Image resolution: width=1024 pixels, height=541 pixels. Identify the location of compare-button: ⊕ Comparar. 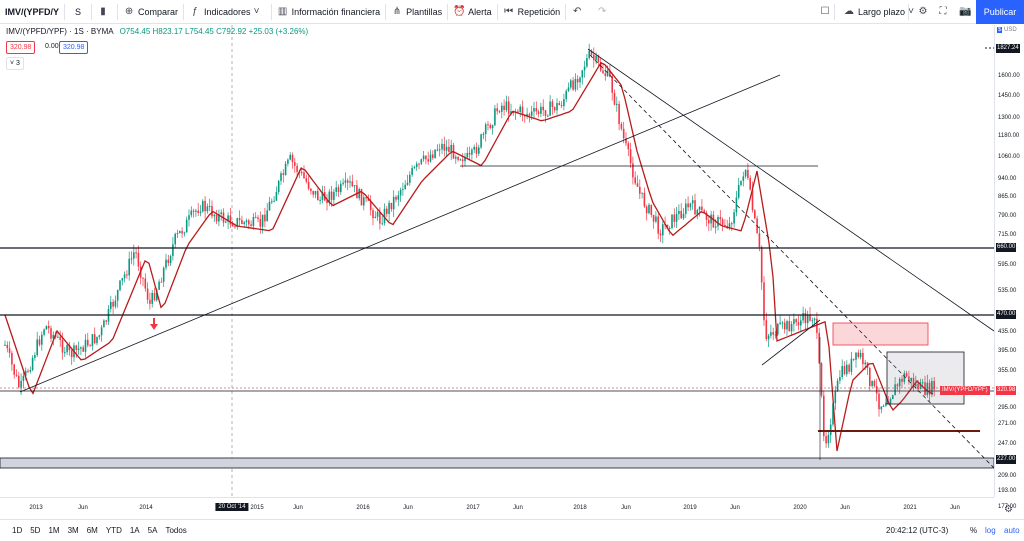
(150, 12).